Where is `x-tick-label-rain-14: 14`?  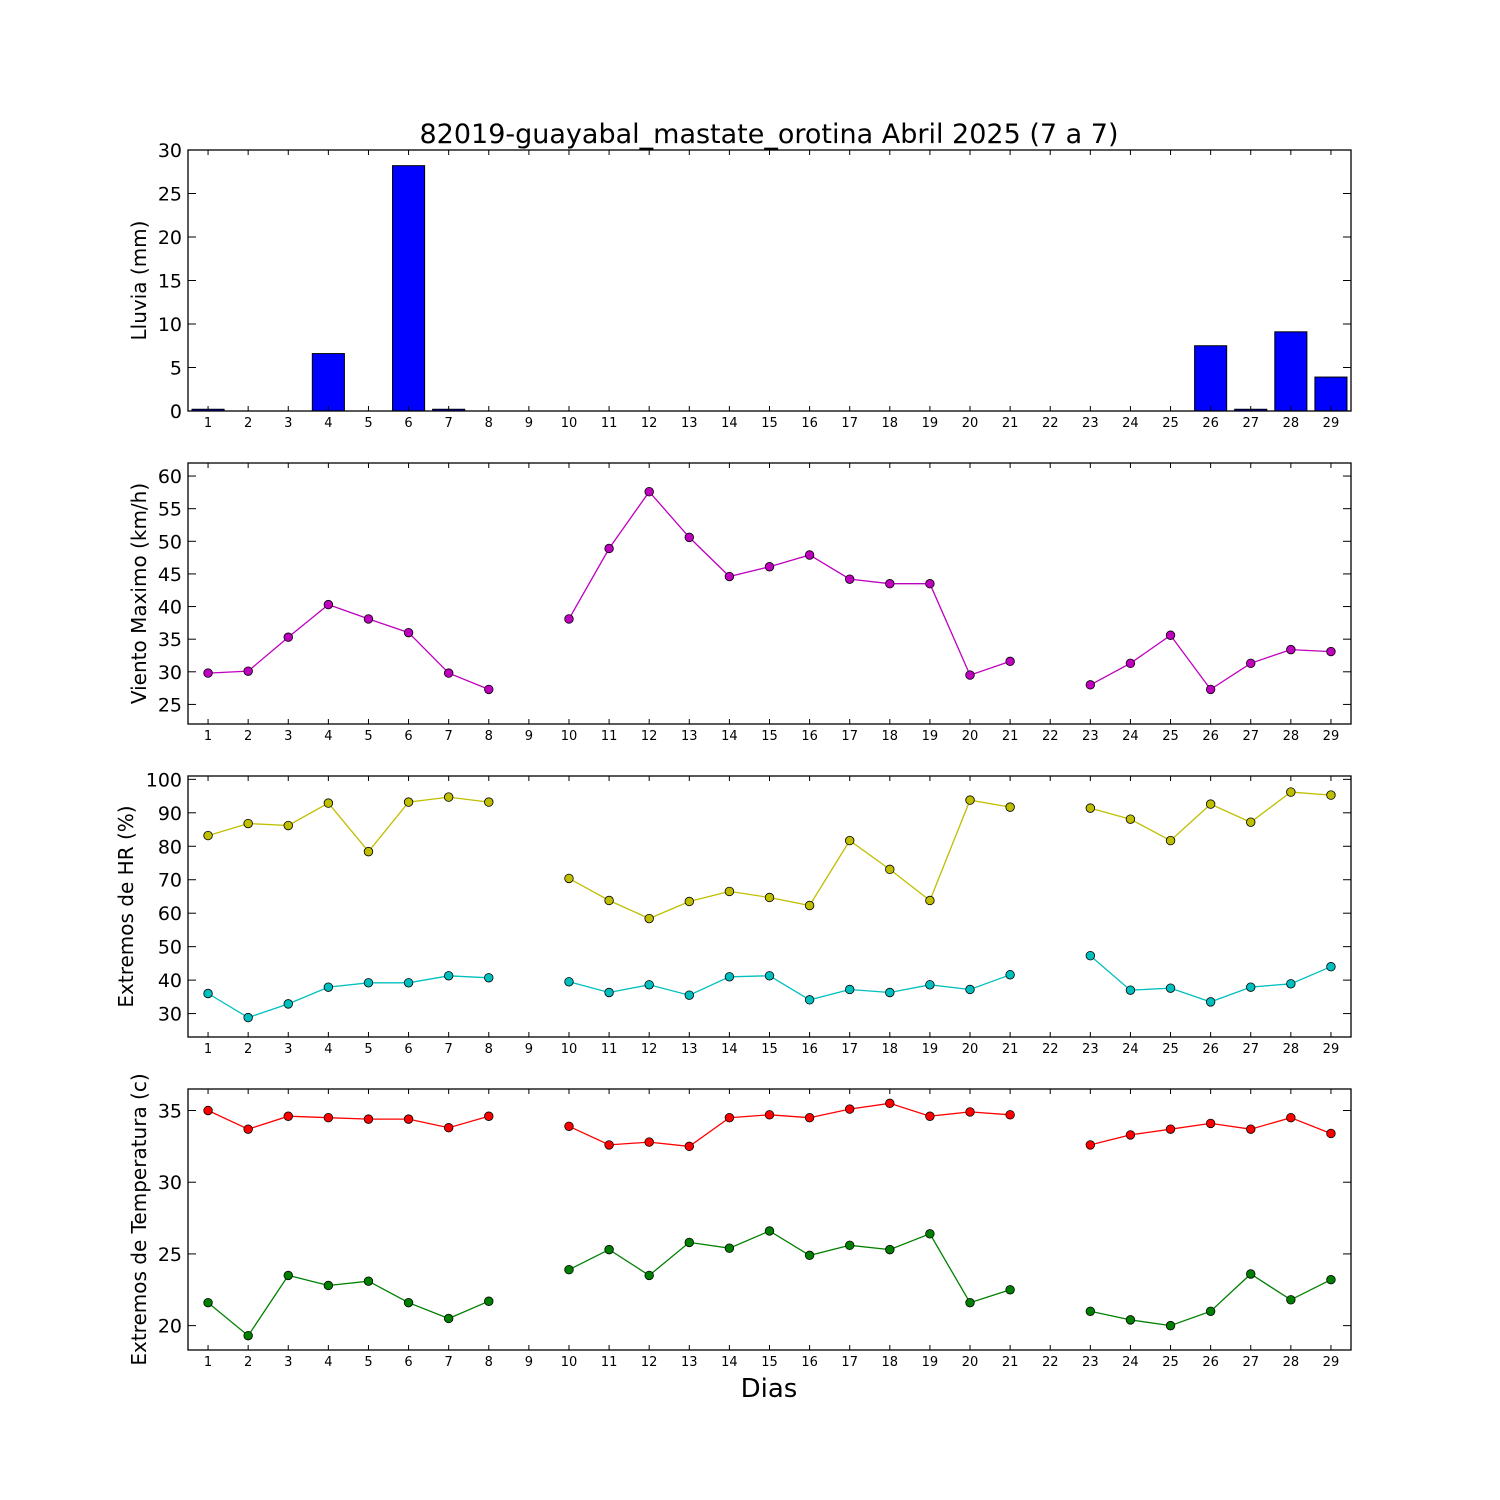
x-tick-label-rain-14: 14 is located at coordinates (729, 423).